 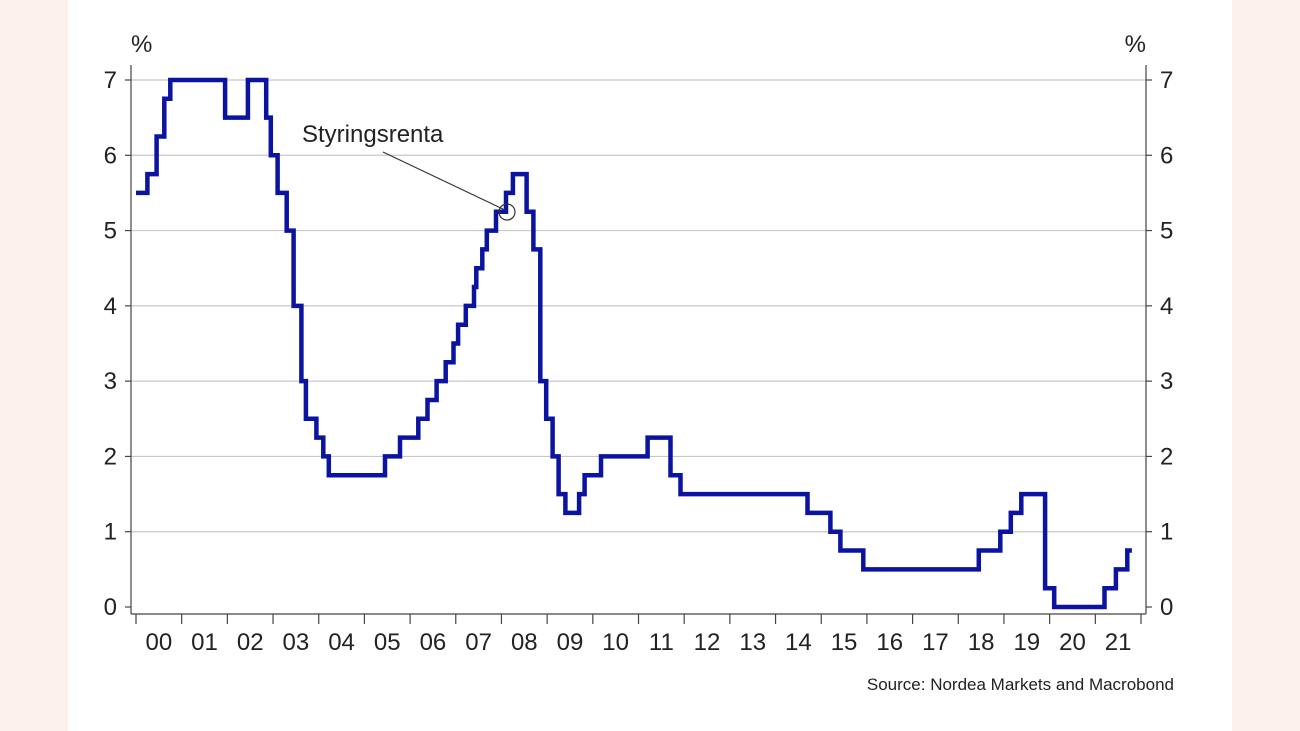 What do you see at coordinates (615, 642) in the screenshot?
I see `x-tick-label: 10` at bounding box center [615, 642].